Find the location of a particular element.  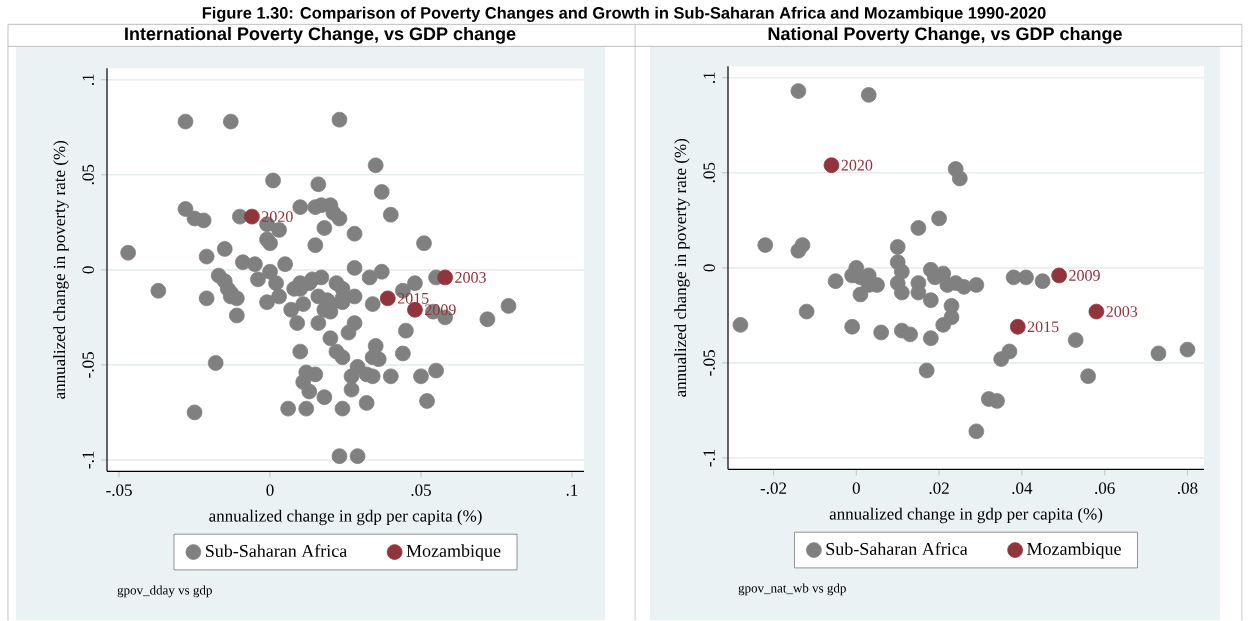

text: gpov_dday vs gdp is located at coordinates (164, 591).